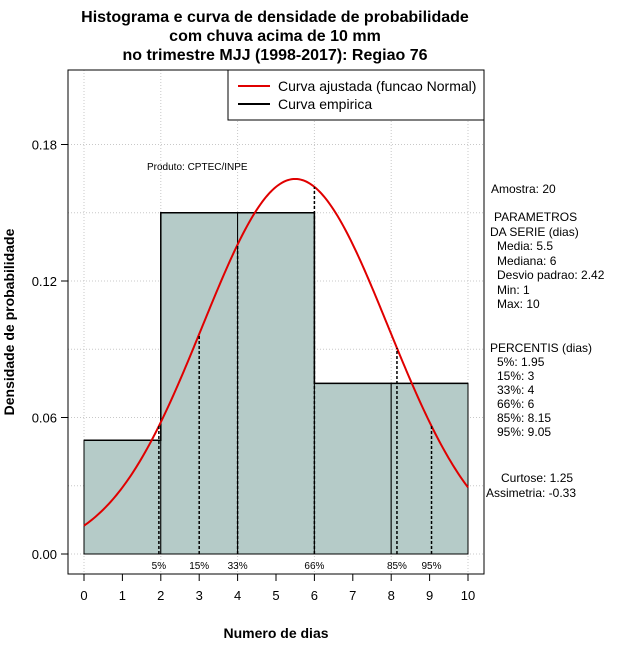 The image size is (640, 660). Describe the element at coordinates (531, 493) in the screenshot. I see `stat-assimetria: Assimetria: -0.33` at that location.